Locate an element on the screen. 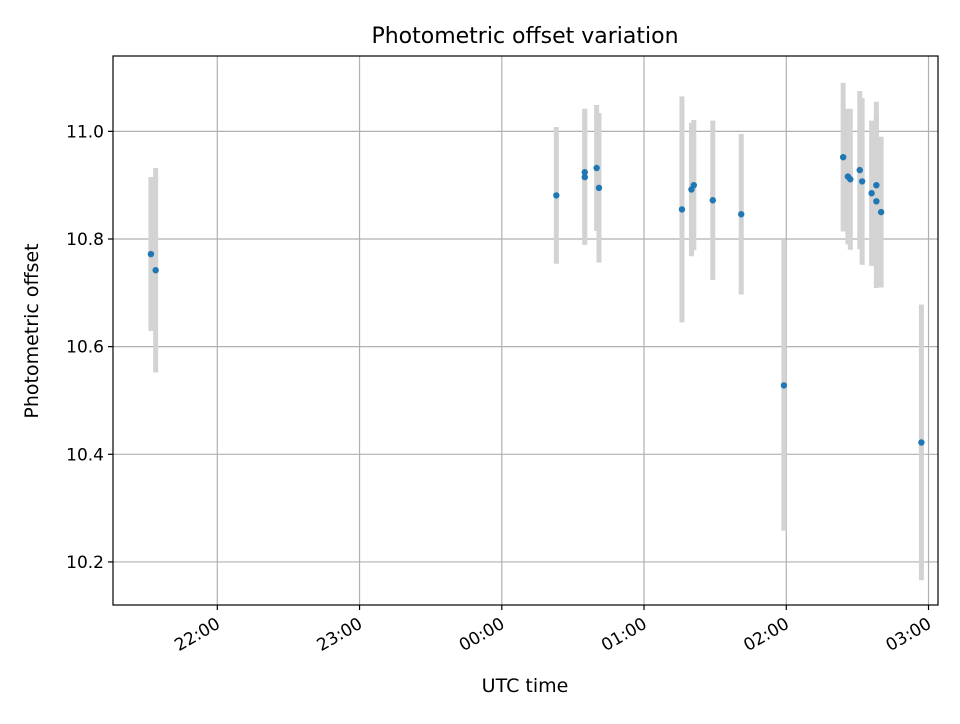 The height and width of the screenshot is (724, 960). y-axis-label: Photometric offset is located at coordinates (32, 330).